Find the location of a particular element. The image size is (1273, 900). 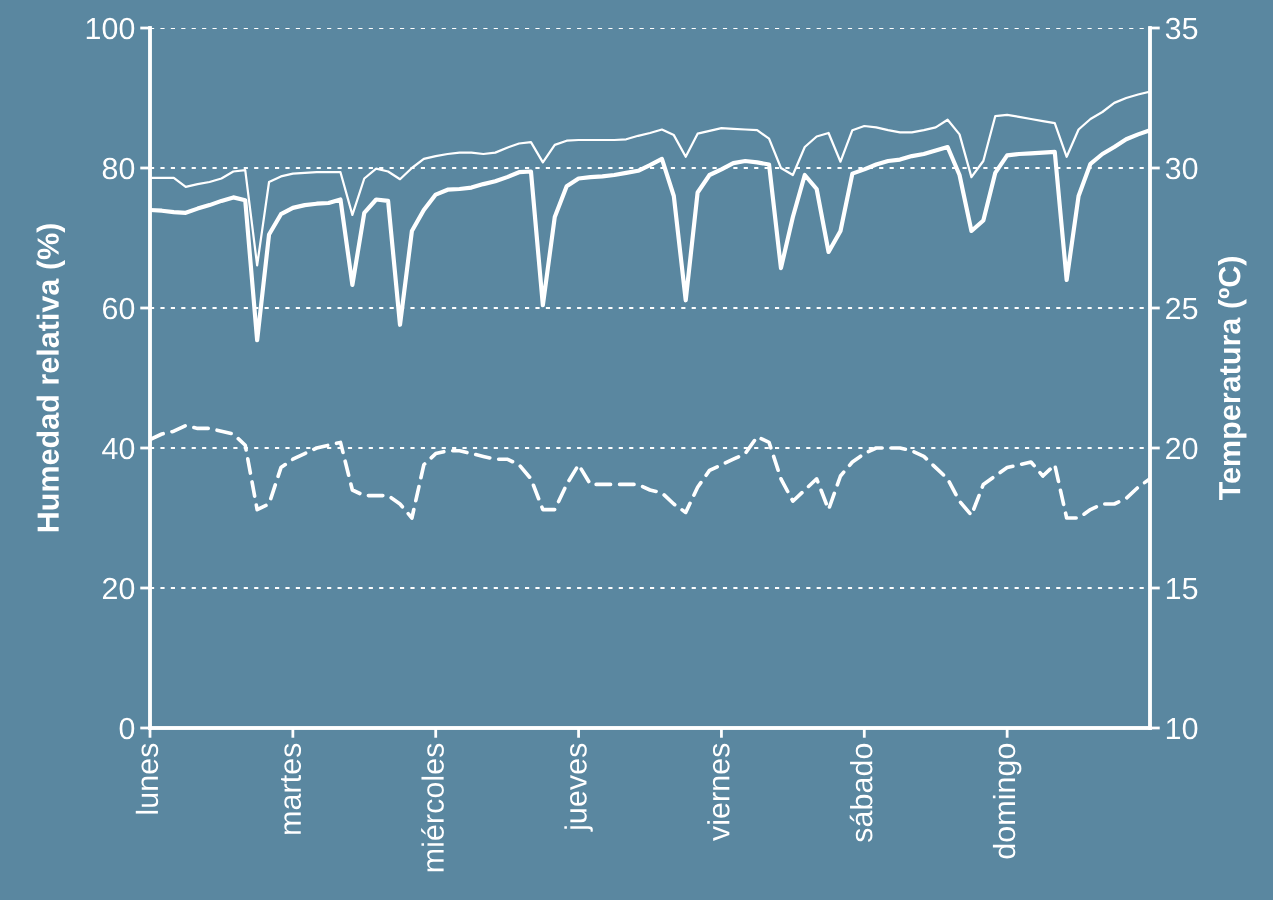

x-tick-label: lunes is located at coordinates (147, 778).